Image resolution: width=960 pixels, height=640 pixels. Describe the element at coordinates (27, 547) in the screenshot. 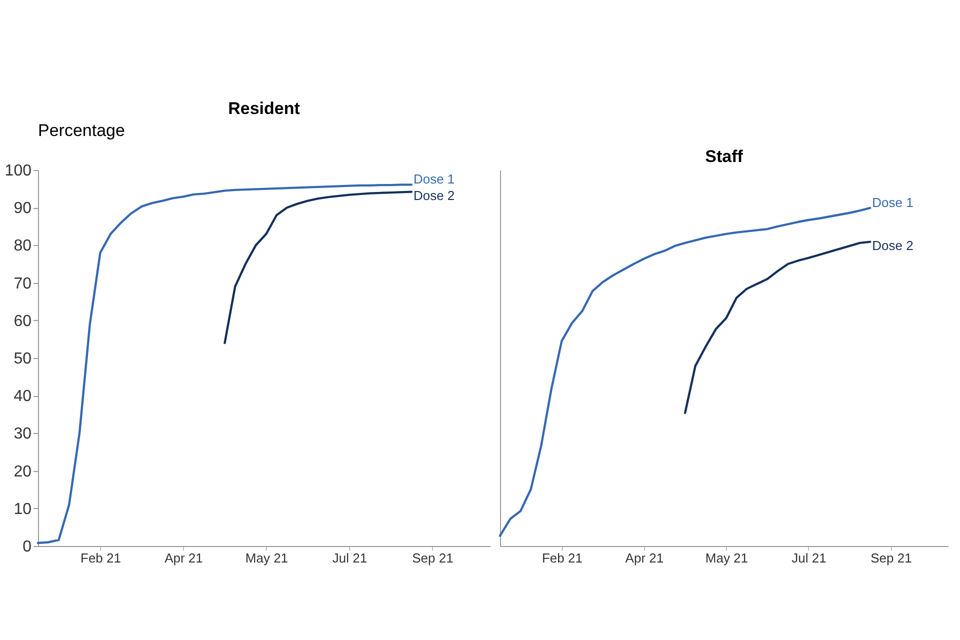

I see `y-tick-label: 0` at that location.